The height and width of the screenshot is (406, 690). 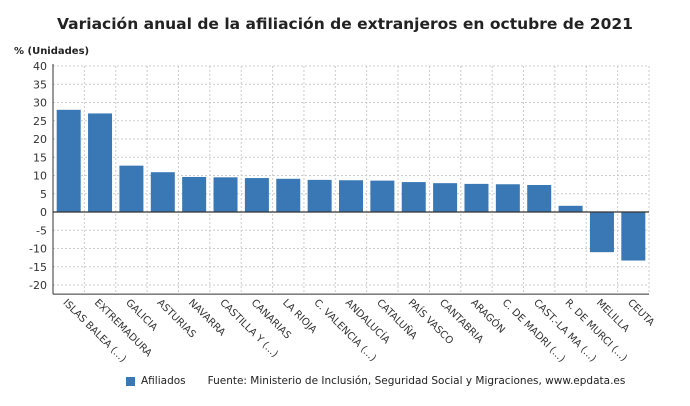 I want to click on y-axis-label: % (Unidades), so click(x=52, y=51).